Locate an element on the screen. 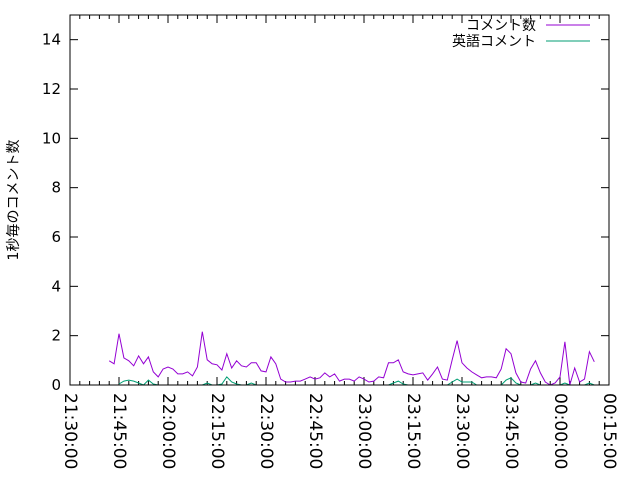  legend-label-english-comments: 英語コメント is located at coordinates (494, 41).